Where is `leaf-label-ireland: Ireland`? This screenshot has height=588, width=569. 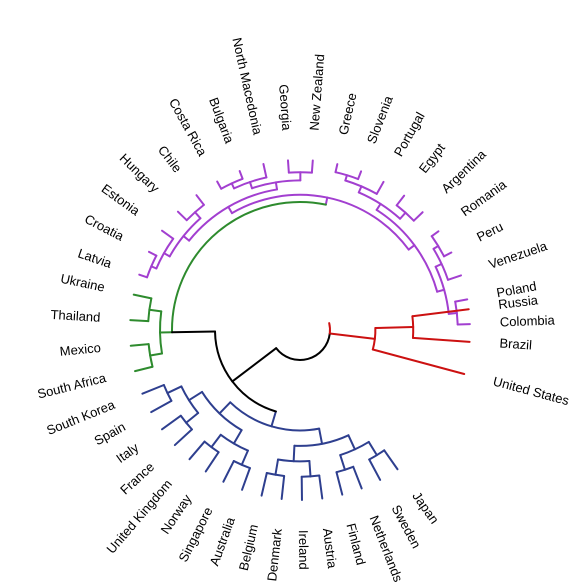 leaf-label-ireland: Ireland is located at coordinates (303, 550).